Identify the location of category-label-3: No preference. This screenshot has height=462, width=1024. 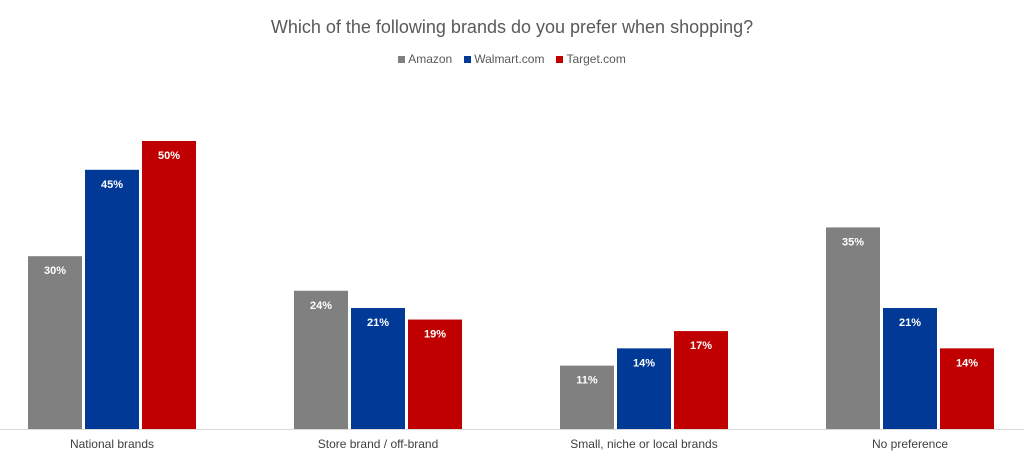
(910, 444).